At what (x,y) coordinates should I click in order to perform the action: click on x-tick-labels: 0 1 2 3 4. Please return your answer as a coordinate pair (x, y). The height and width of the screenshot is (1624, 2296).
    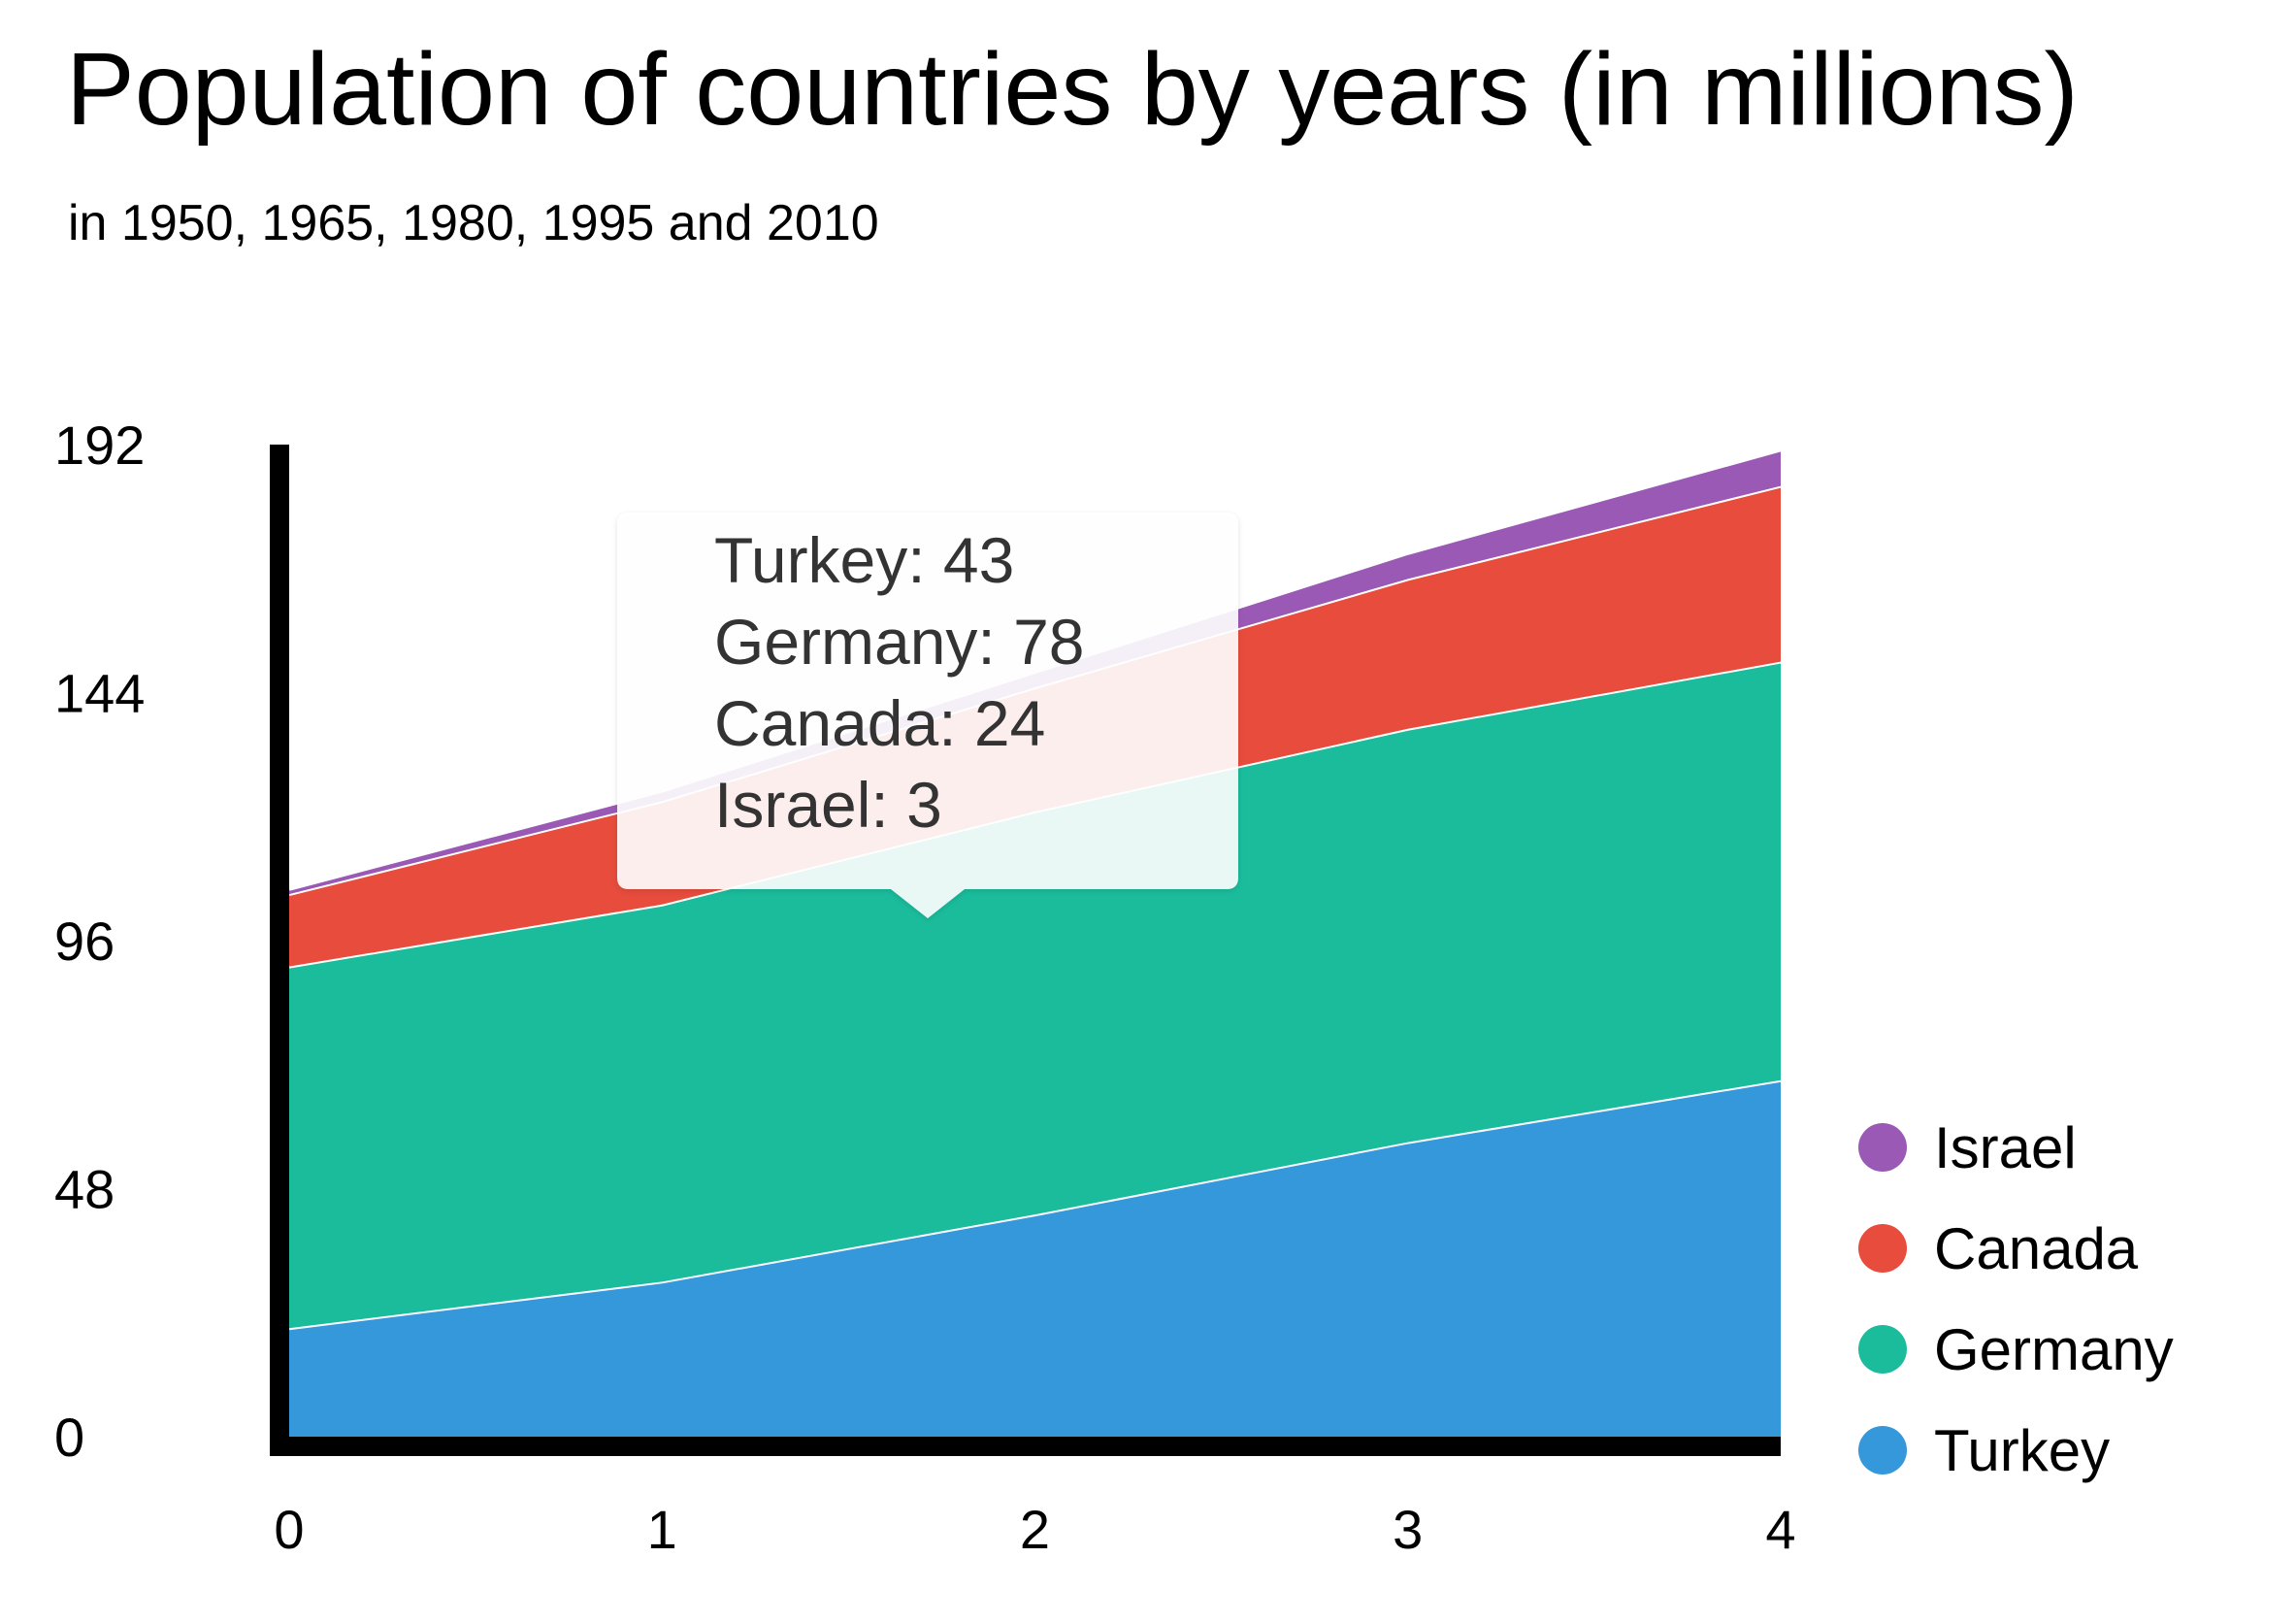
    Looking at the image, I should click on (1034, 1529).